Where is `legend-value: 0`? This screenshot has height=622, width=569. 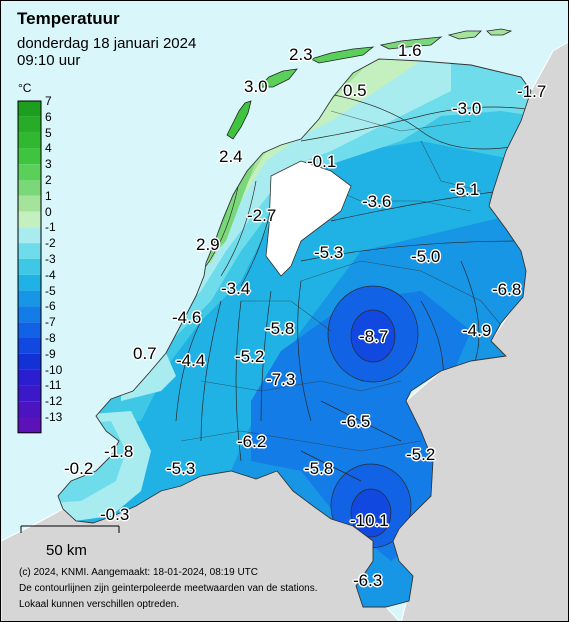
legend-value: 0 is located at coordinates (48, 211).